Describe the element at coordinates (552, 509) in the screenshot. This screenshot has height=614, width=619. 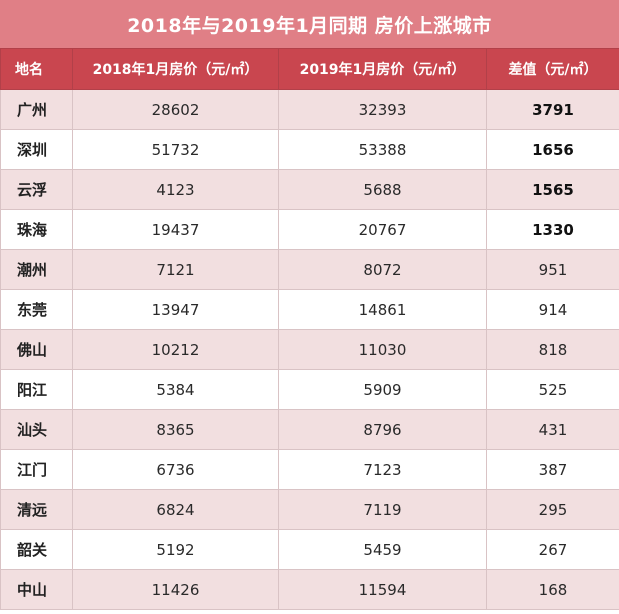
I see `difference-cell: 295` at that location.